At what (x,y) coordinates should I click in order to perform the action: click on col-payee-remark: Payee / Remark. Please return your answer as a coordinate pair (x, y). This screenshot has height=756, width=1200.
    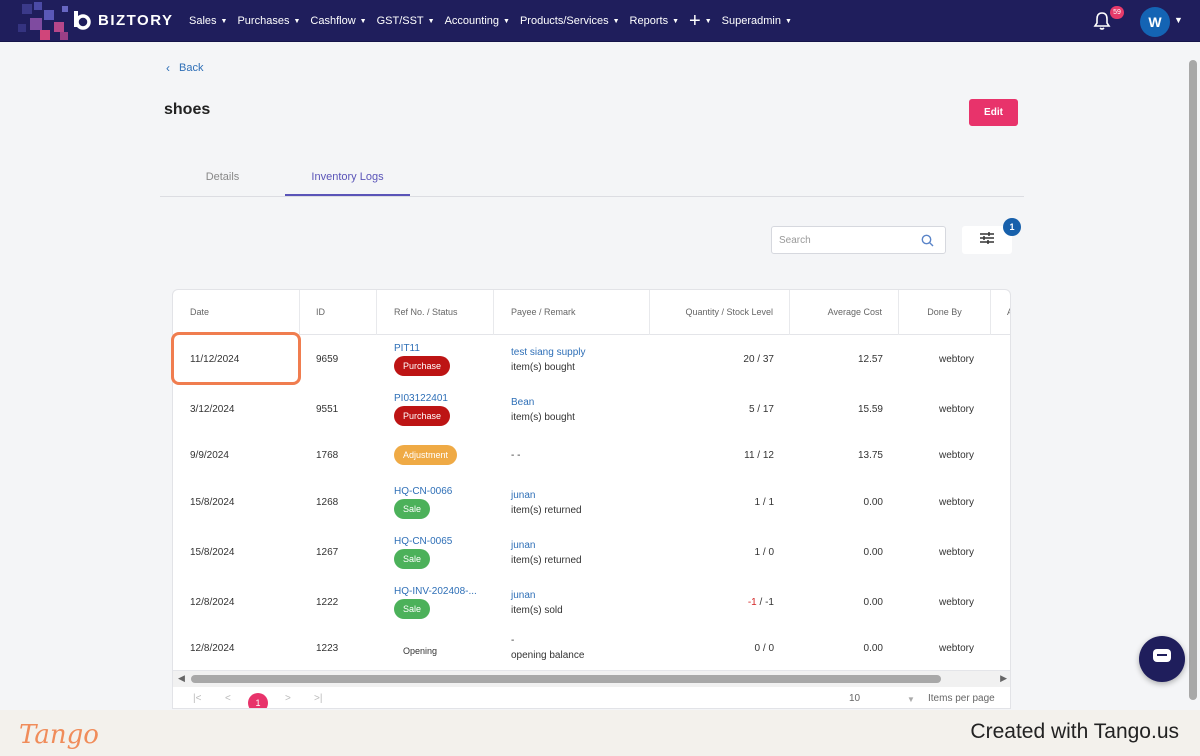
    Looking at the image, I should click on (572, 312).